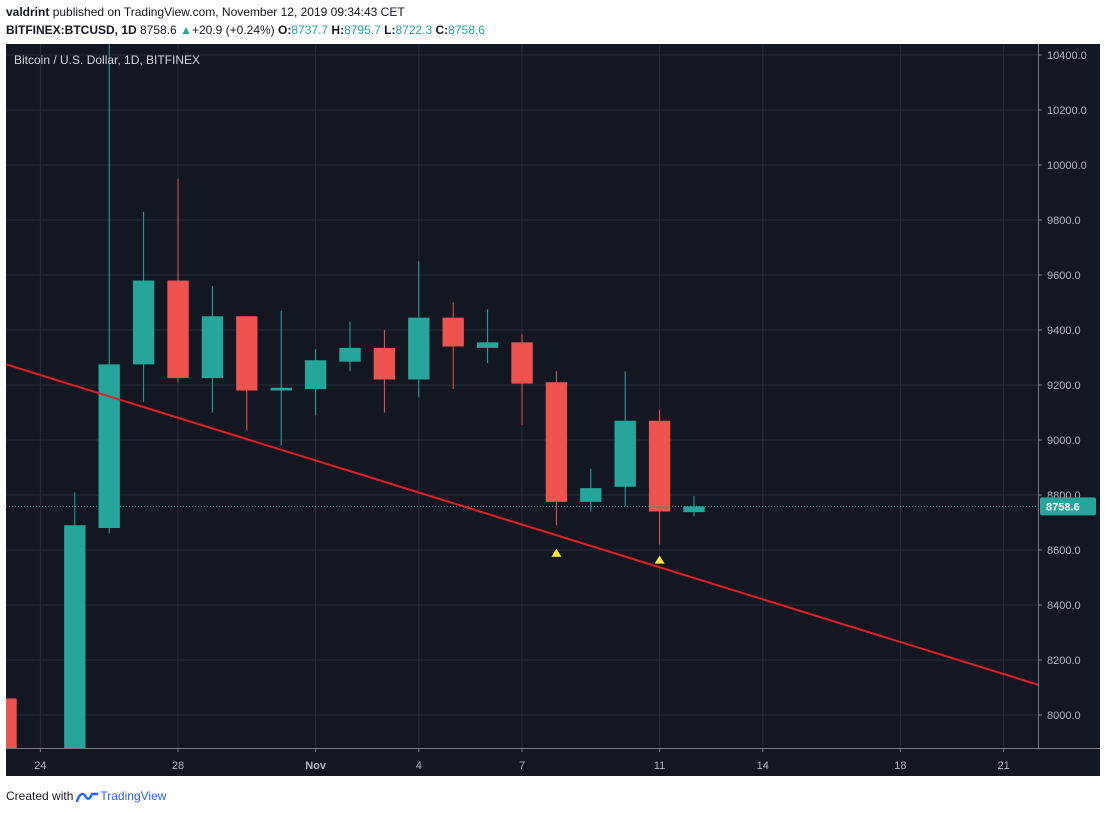 The width and height of the screenshot is (1106, 813). Describe the element at coordinates (553, 762) in the screenshot. I see `time-axis-background` at that location.